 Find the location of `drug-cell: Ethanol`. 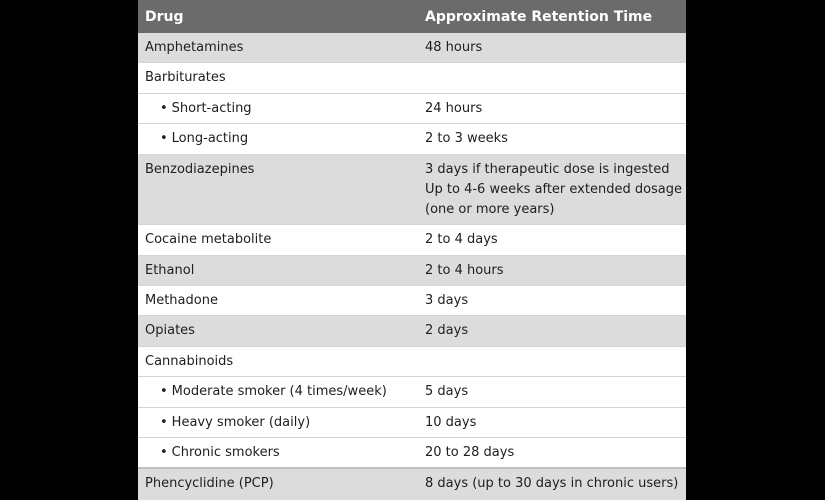

drug-cell: Ethanol is located at coordinates (170, 270).